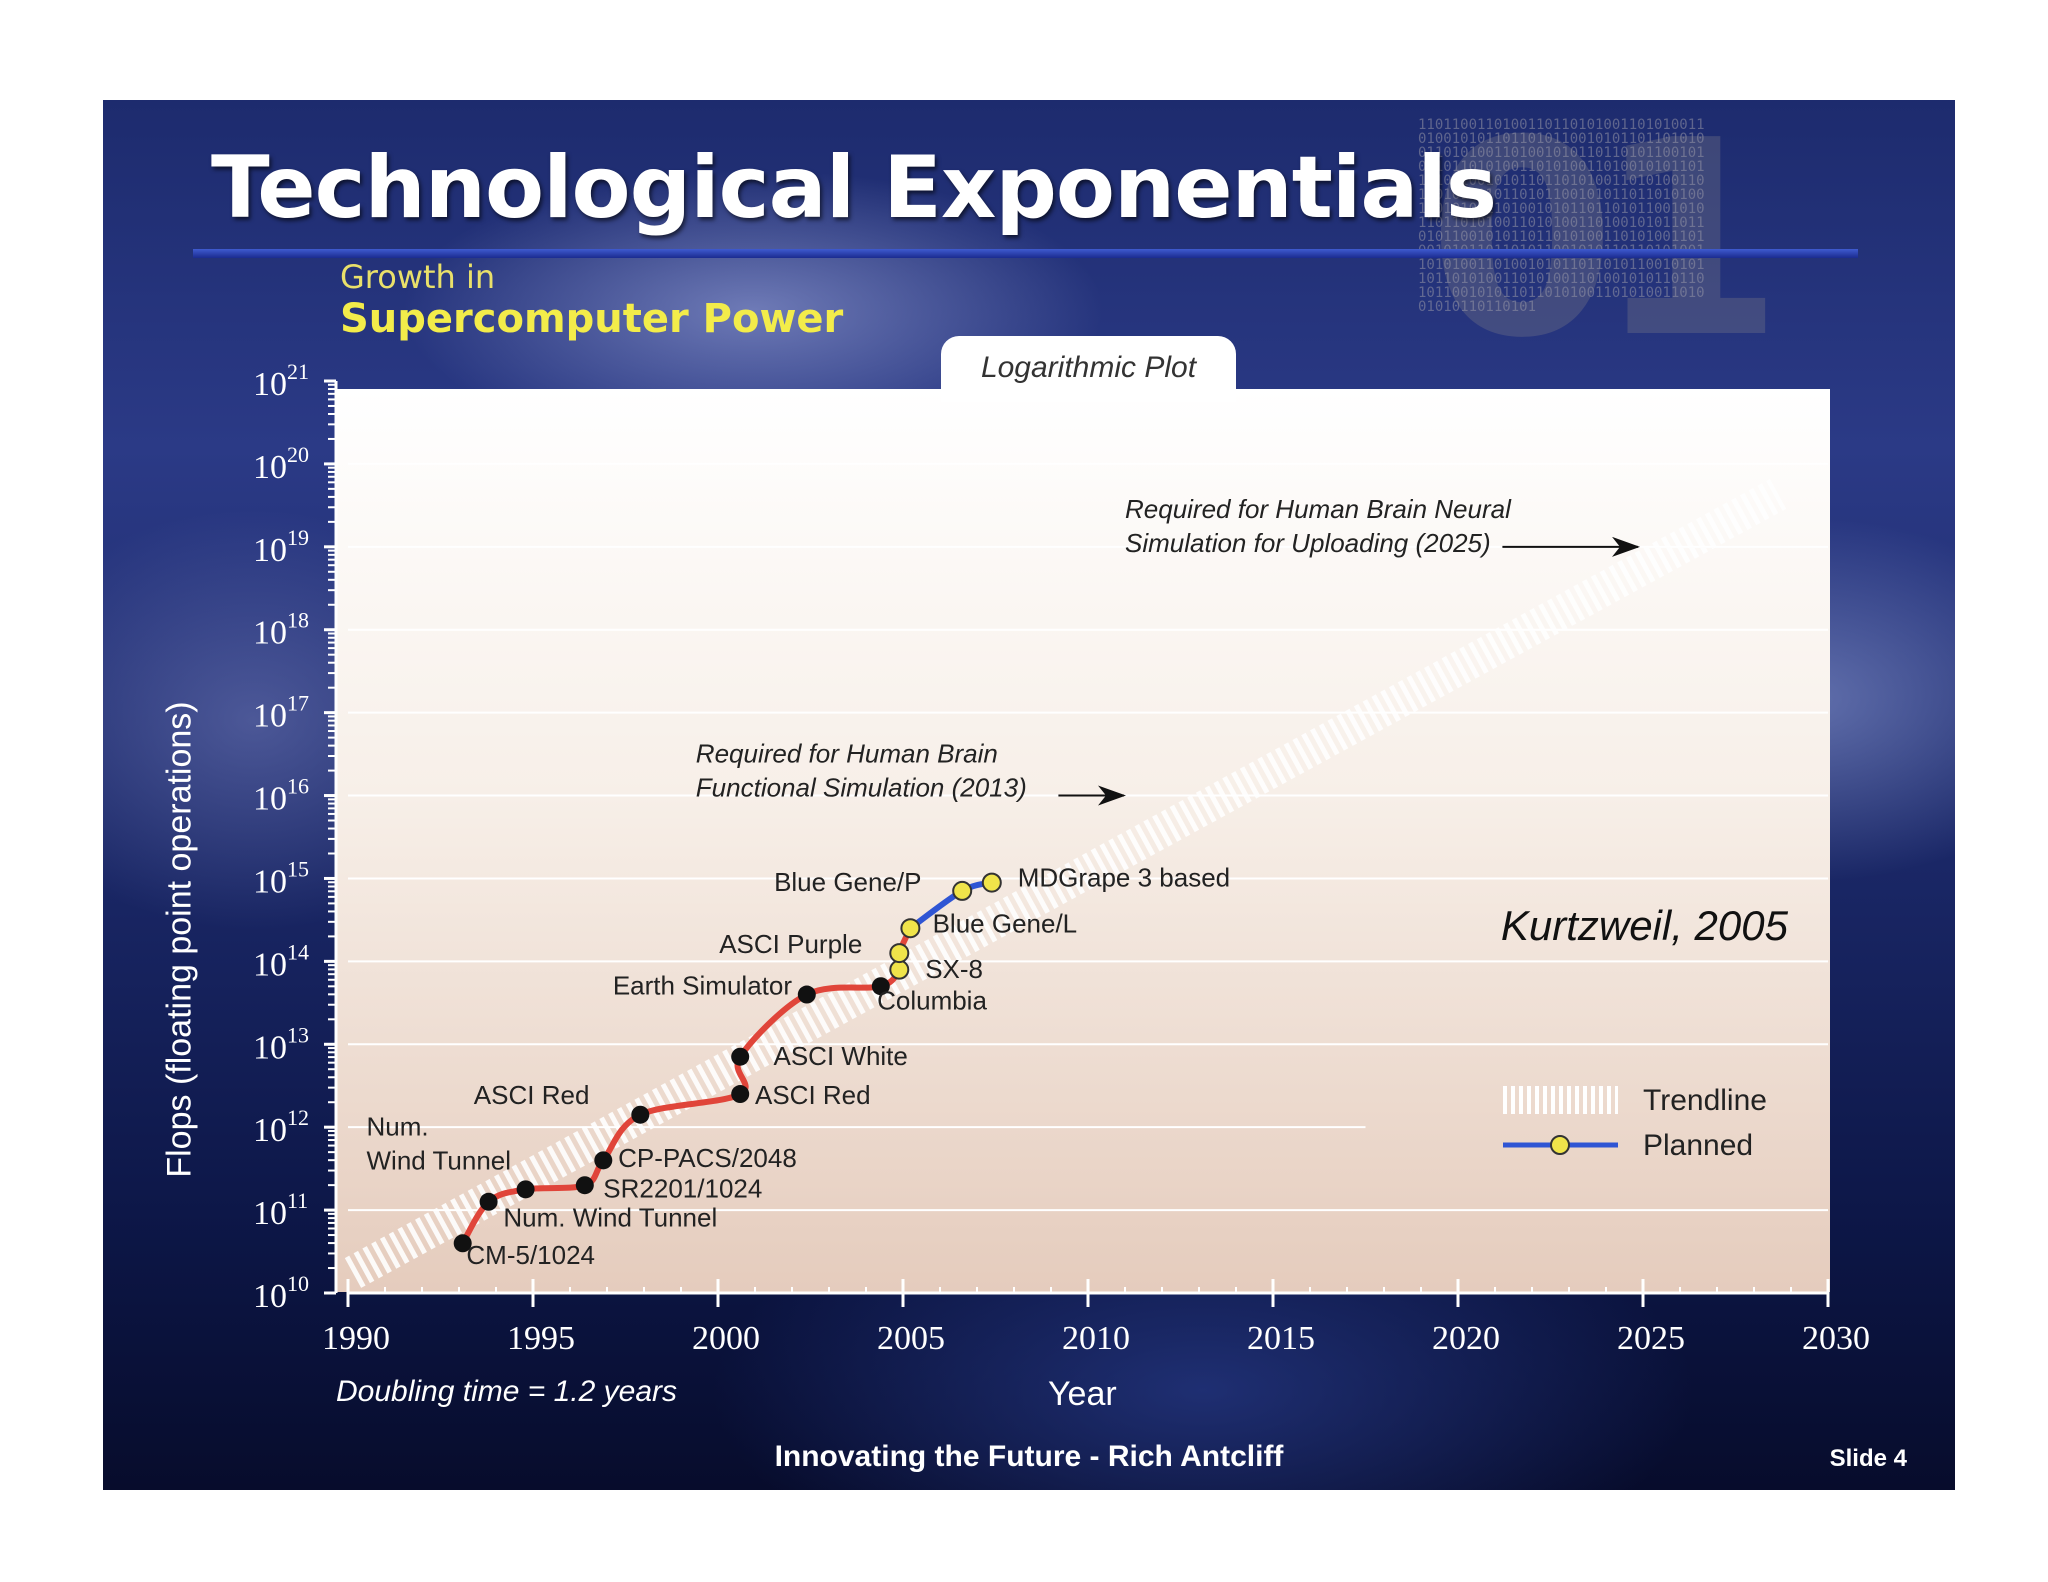 The width and height of the screenshot is (2048, 1582). I want to click on y-tick-label: 1020, so click(281, 464).